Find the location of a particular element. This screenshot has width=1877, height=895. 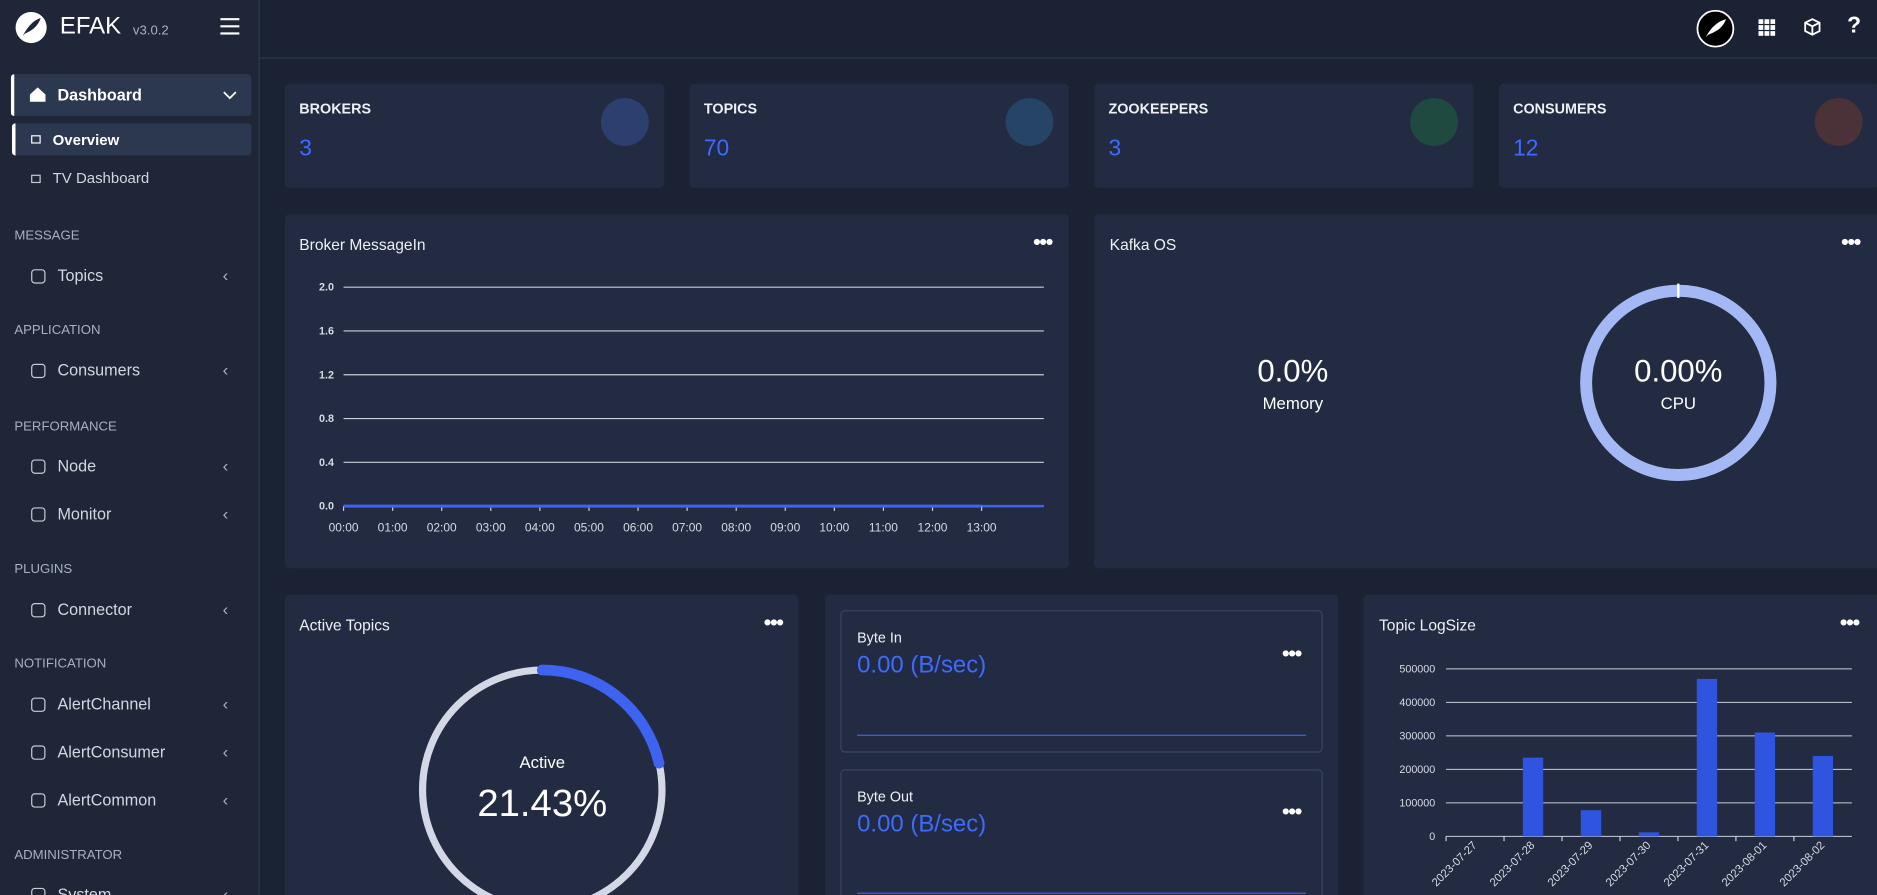

y-tick-label: 100000 is located at coordinates (1417, 803).